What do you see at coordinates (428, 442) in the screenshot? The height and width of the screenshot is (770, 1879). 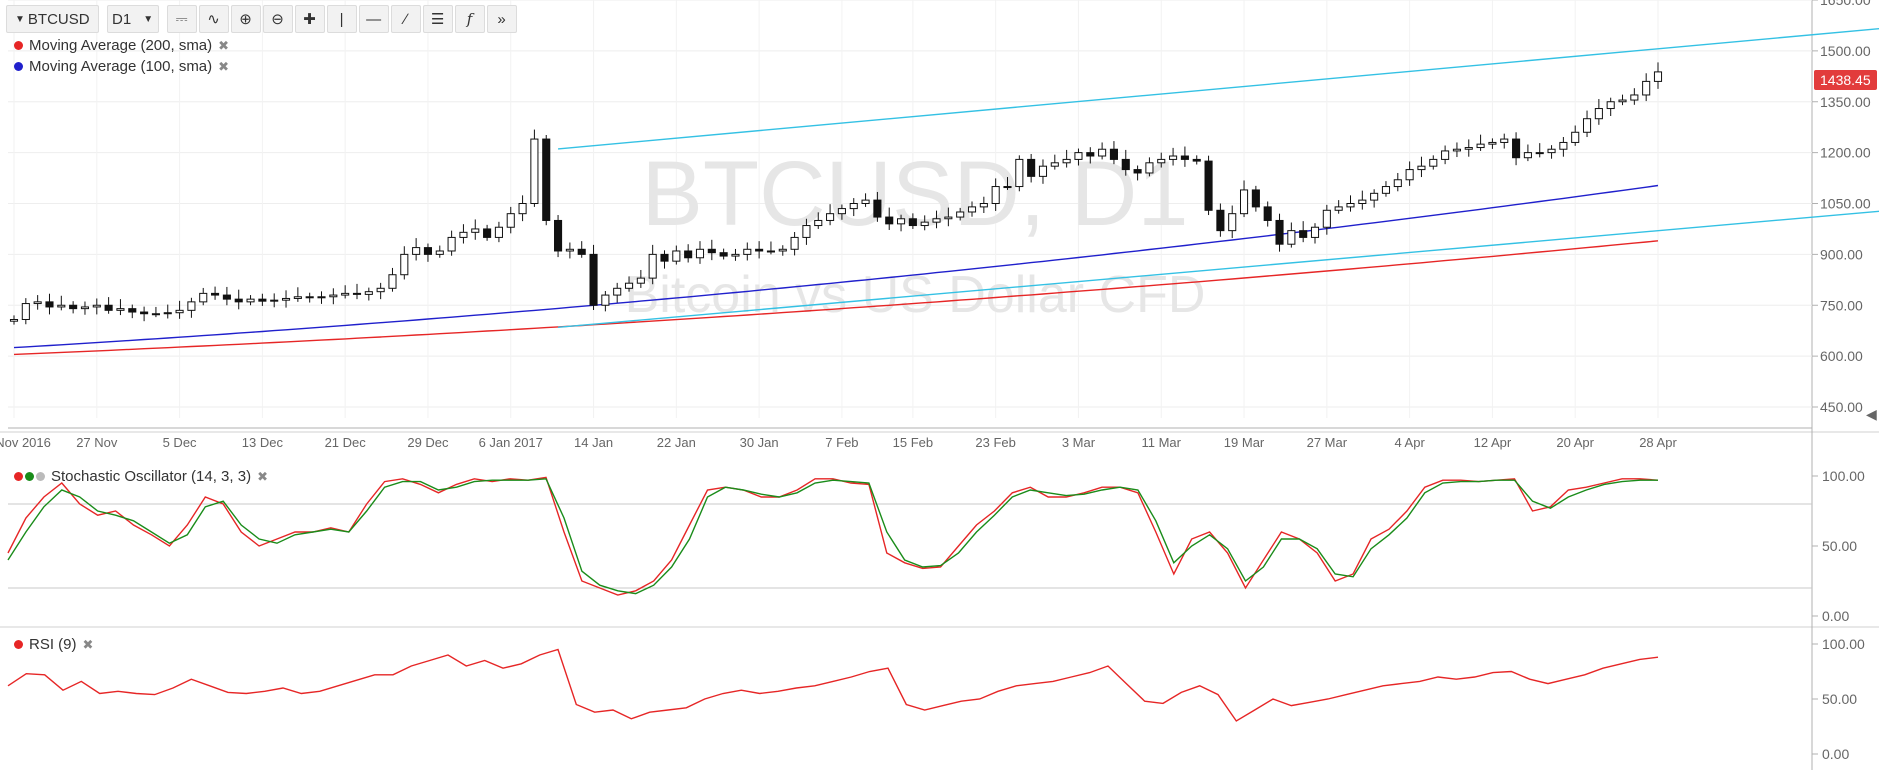 I see `time-tick-label: 29 Dec` at bounding box center [428, 442].